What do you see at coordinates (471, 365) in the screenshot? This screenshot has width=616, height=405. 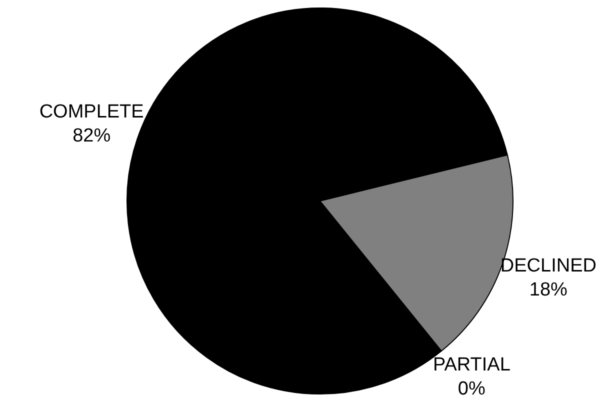 I see `category-label: PARTIAL` at bounding box center [471, 365].